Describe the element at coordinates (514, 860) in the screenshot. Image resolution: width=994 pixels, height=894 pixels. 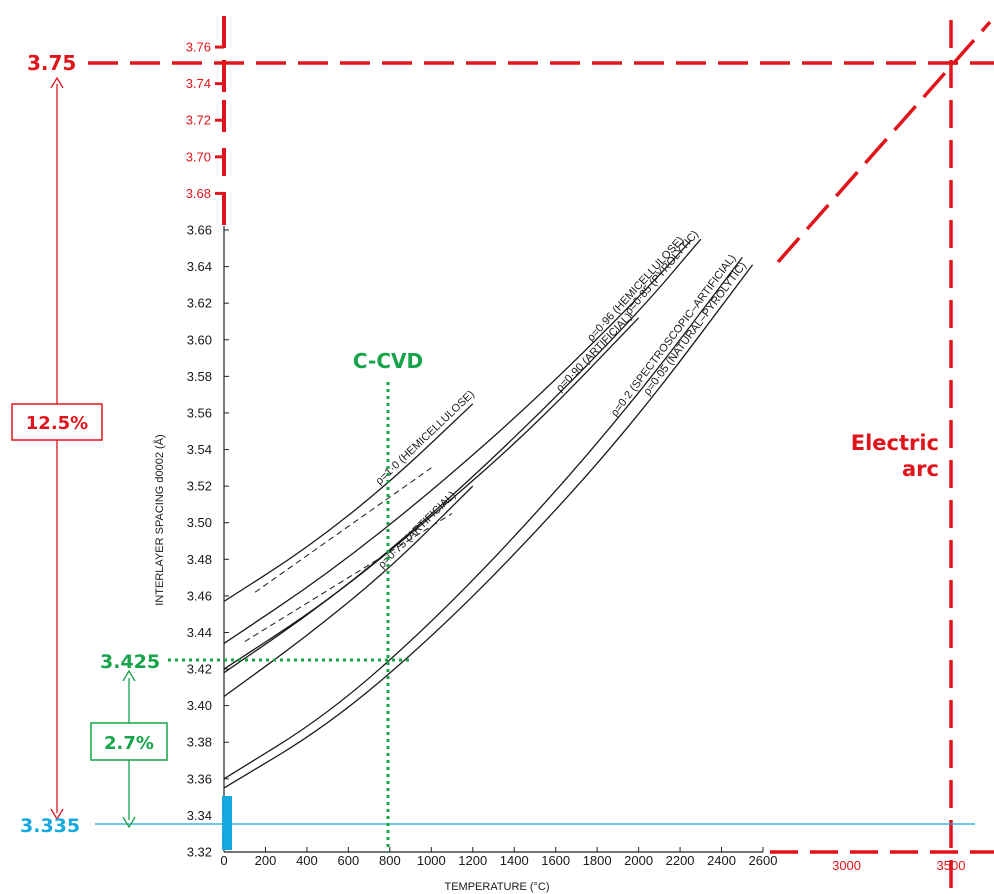
I see `x-tick-label: 1400` at that location.